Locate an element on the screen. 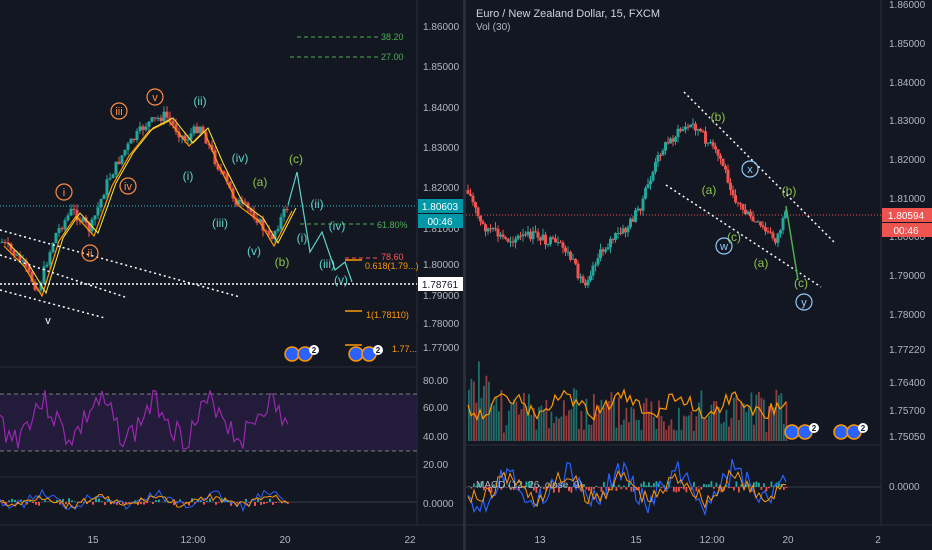 The image size is (932, 550). left-event-badge-count: 2 is located at coordinates (314, 350).